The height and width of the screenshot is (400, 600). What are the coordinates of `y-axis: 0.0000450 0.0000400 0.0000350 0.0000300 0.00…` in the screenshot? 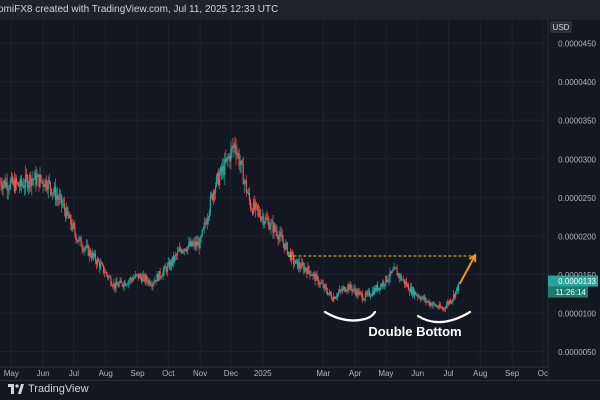 It's located at (573, 190).